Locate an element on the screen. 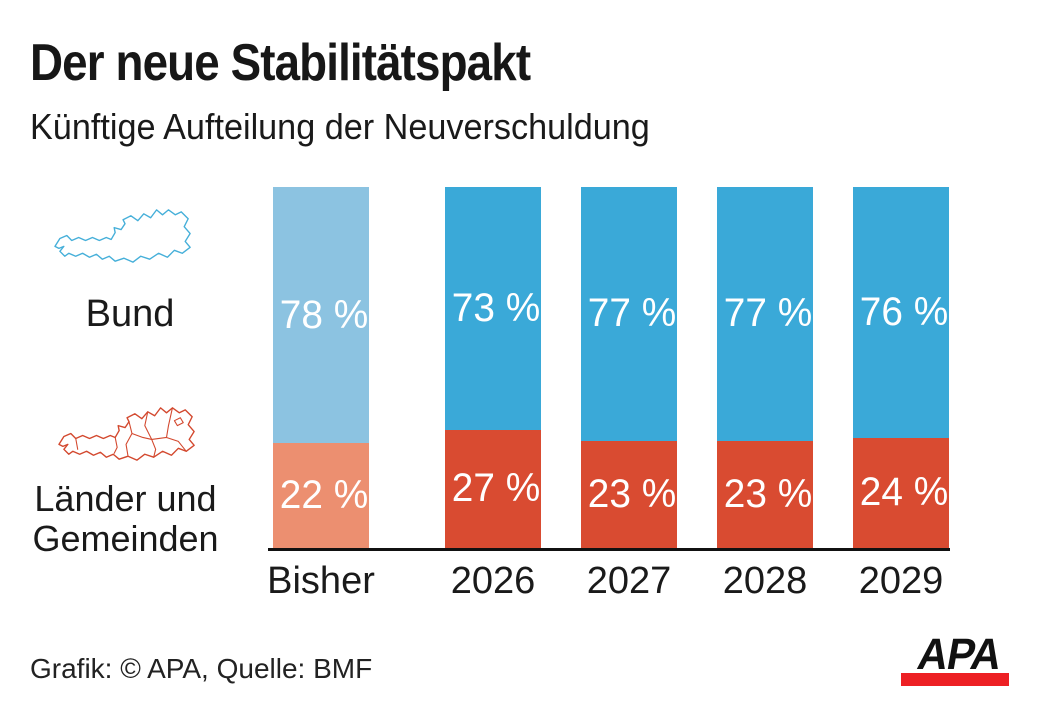 The width and height of the screenshot is (1039, 709). legend-label-laender-line1: Länder und is located at coordinates (125, 498).